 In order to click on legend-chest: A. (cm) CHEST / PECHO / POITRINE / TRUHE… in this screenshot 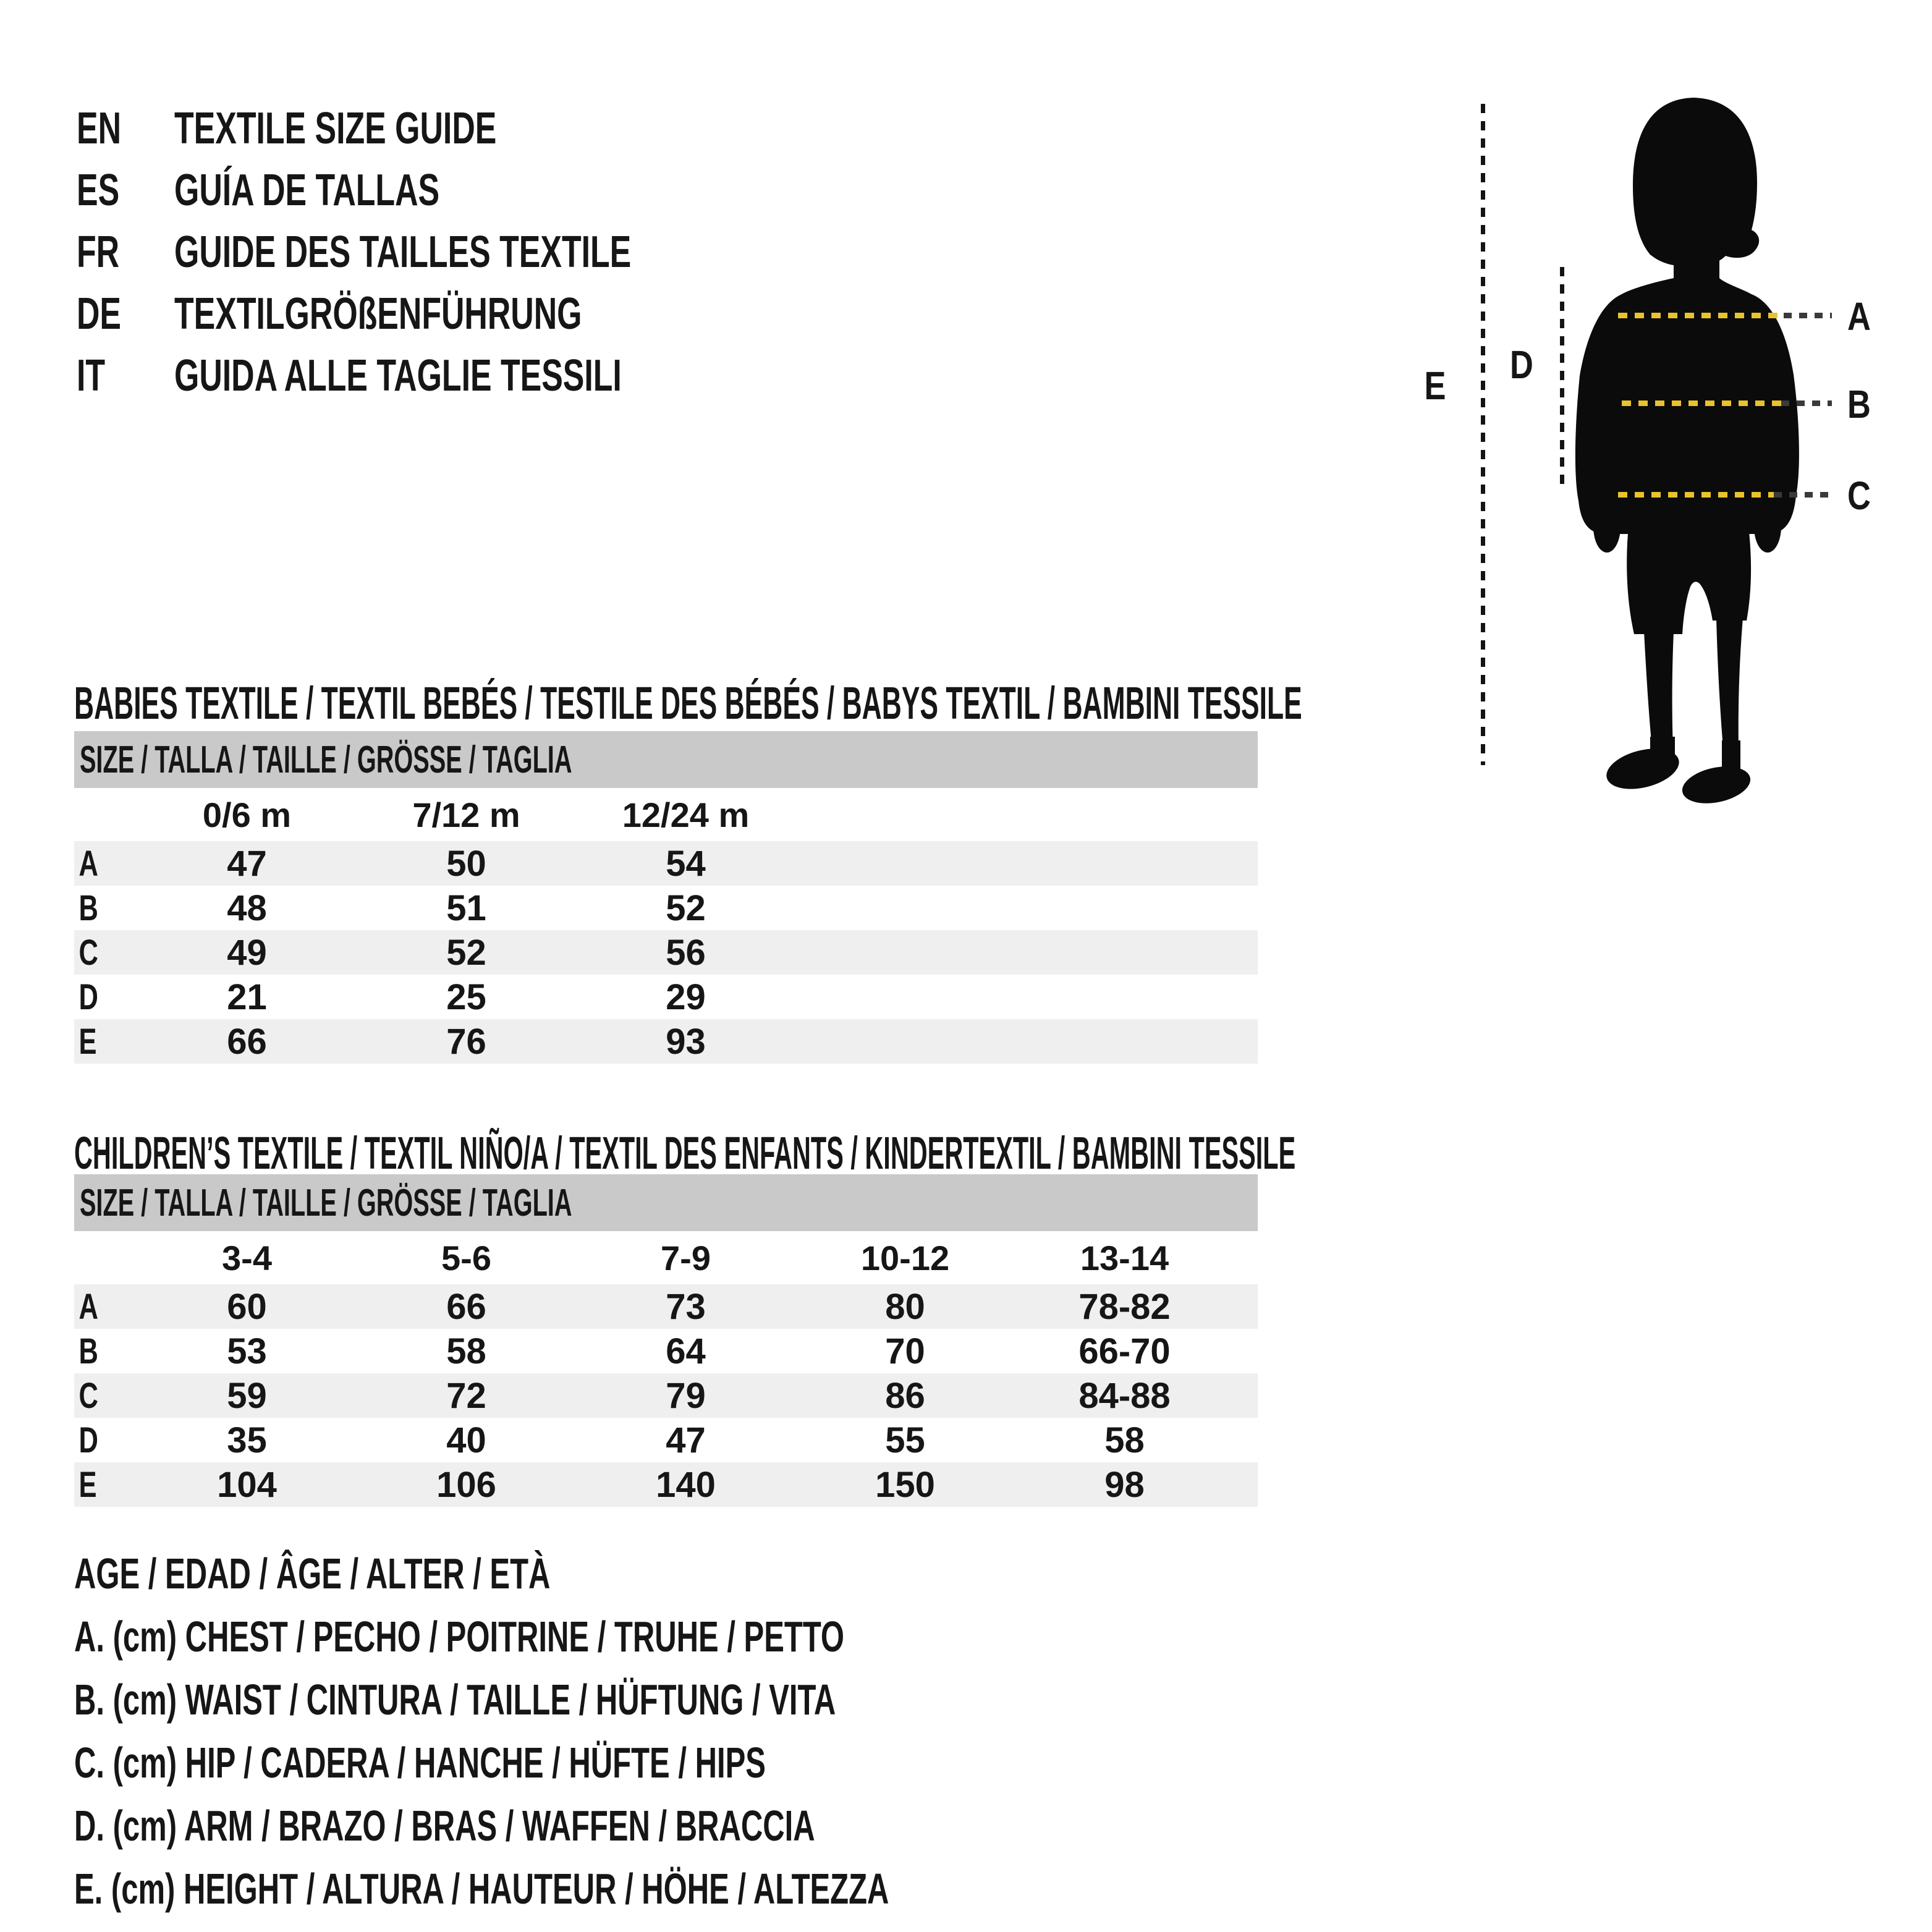, I will do `click(459, 1636)`.